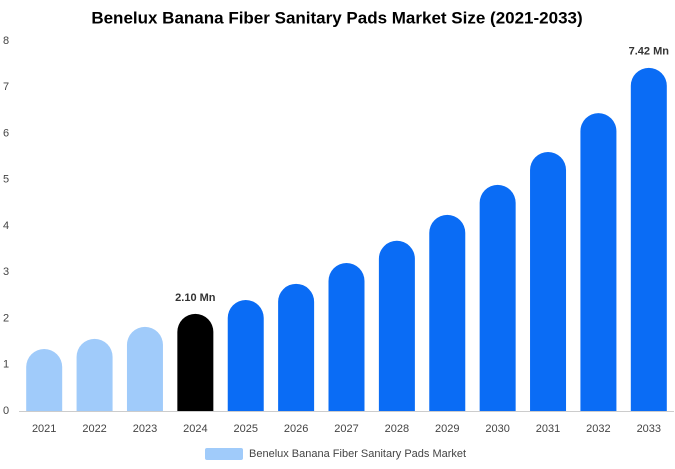 This screenshot has width=675, height=469. I want to click on y-tick-label: 6, so click(6, 133).